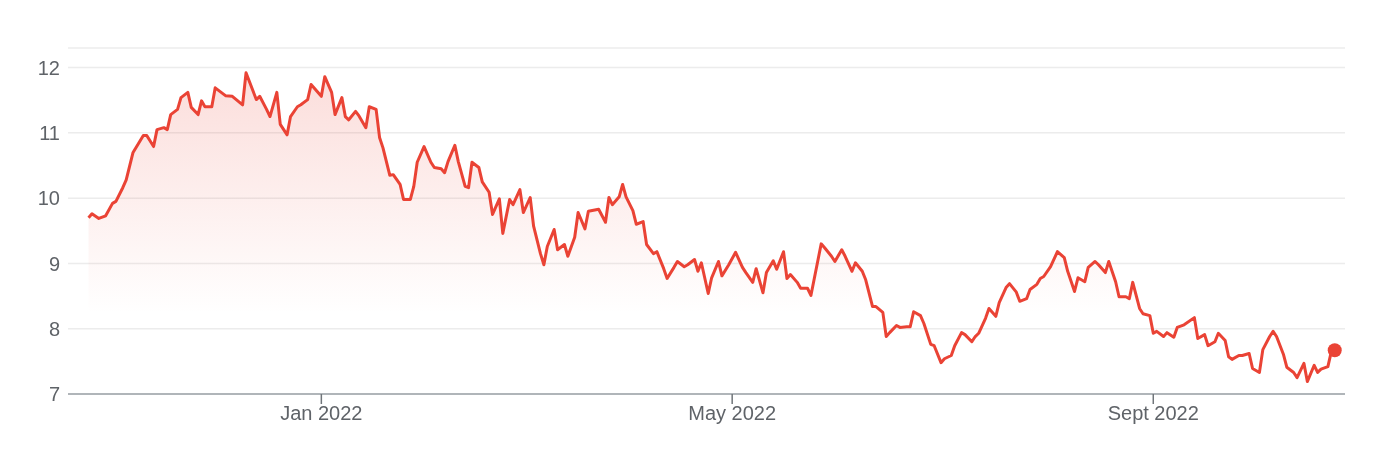 The width and height of the screenshot is (1379, 461). I want to click on y-tick-label: 11, so click(49, 132).